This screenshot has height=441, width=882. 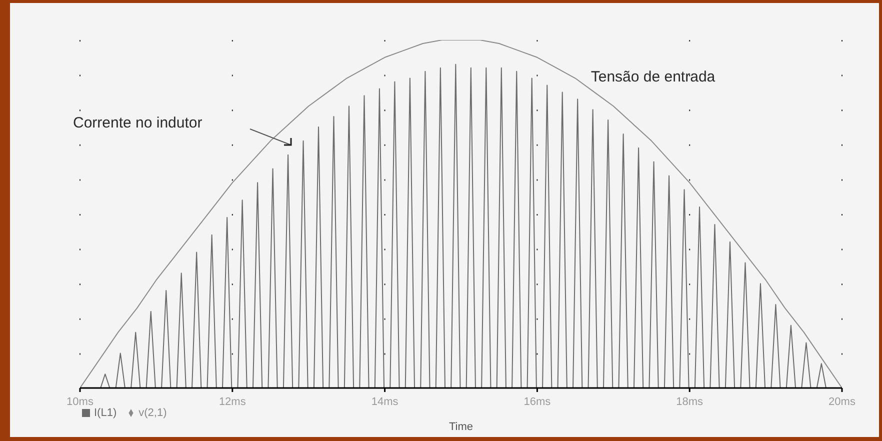 I want to click on legend-label: I(L1), so click(x=105, y=413).